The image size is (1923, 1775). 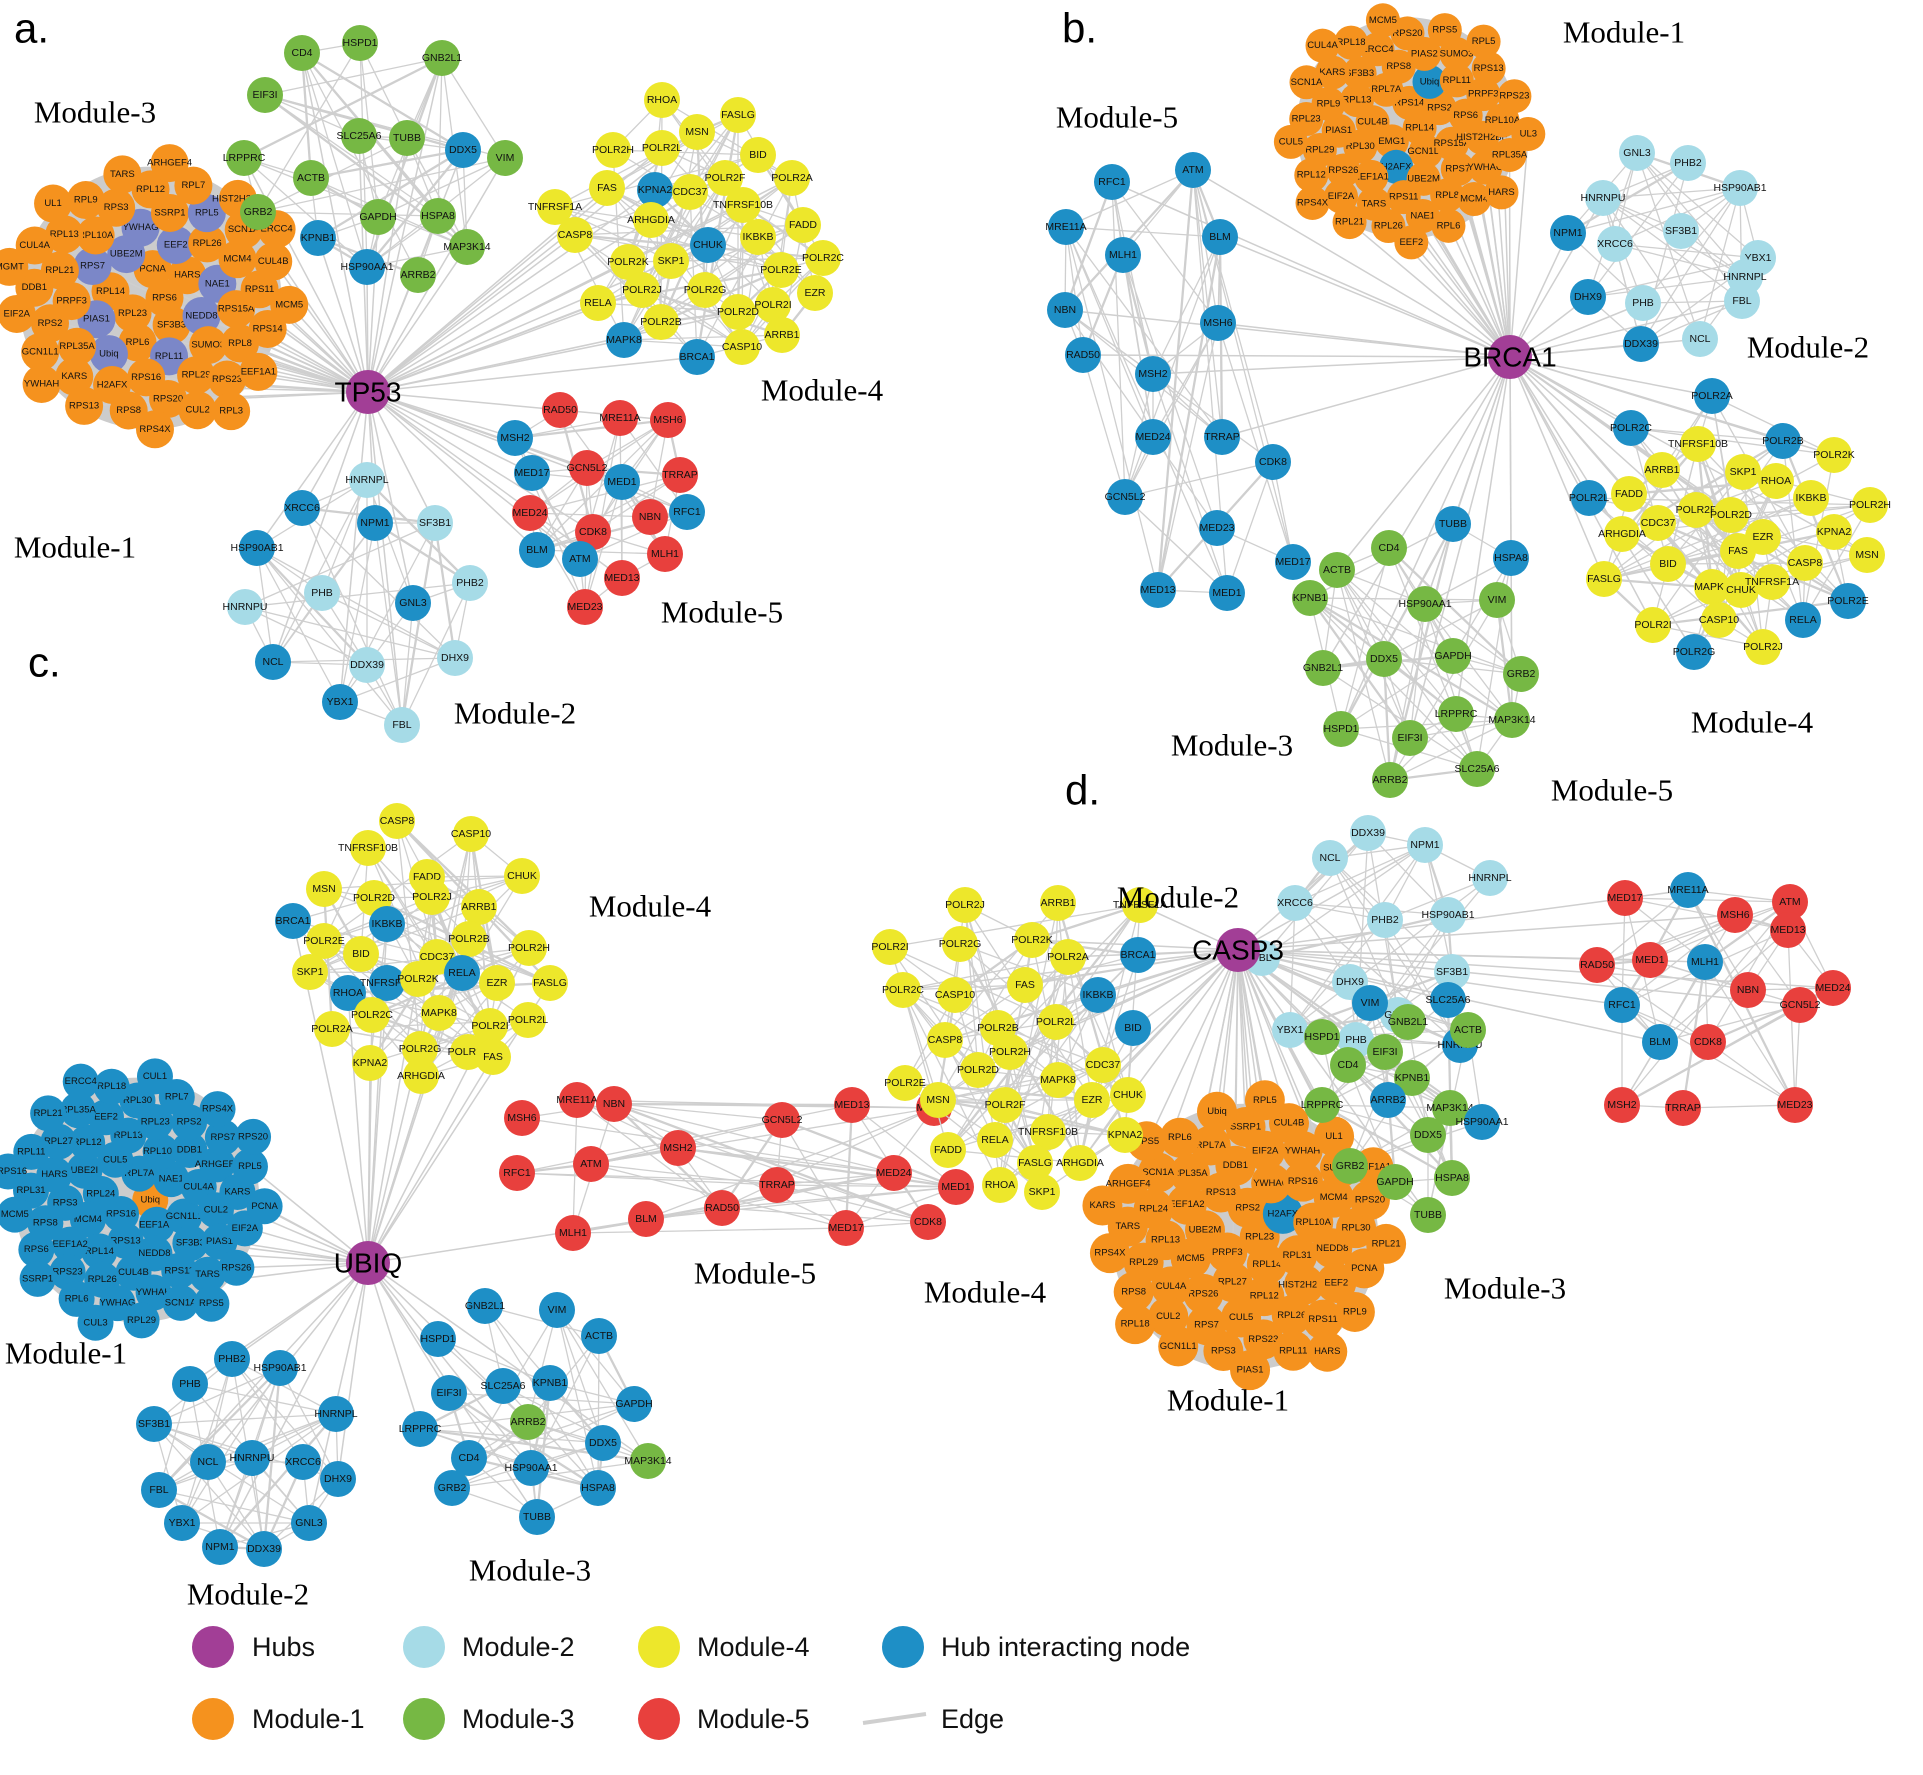 I want to click on b-node-FBL, so click(x=1742, y=301).